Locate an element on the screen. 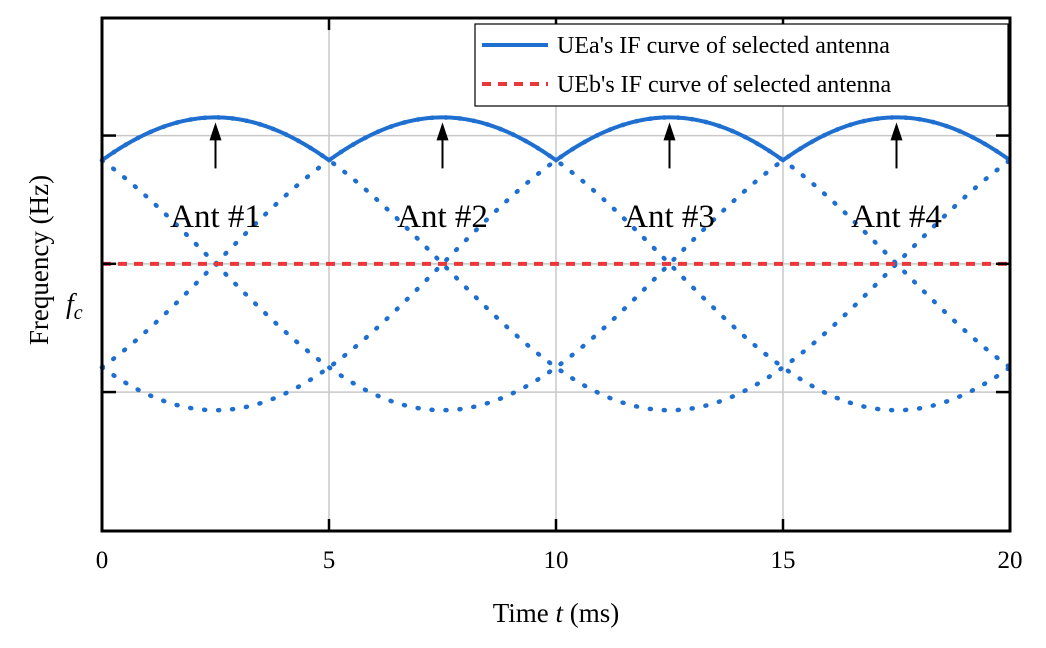 This screenshot has height=648, width=1046. fc-label: fc is located at coordinates (74, 306).